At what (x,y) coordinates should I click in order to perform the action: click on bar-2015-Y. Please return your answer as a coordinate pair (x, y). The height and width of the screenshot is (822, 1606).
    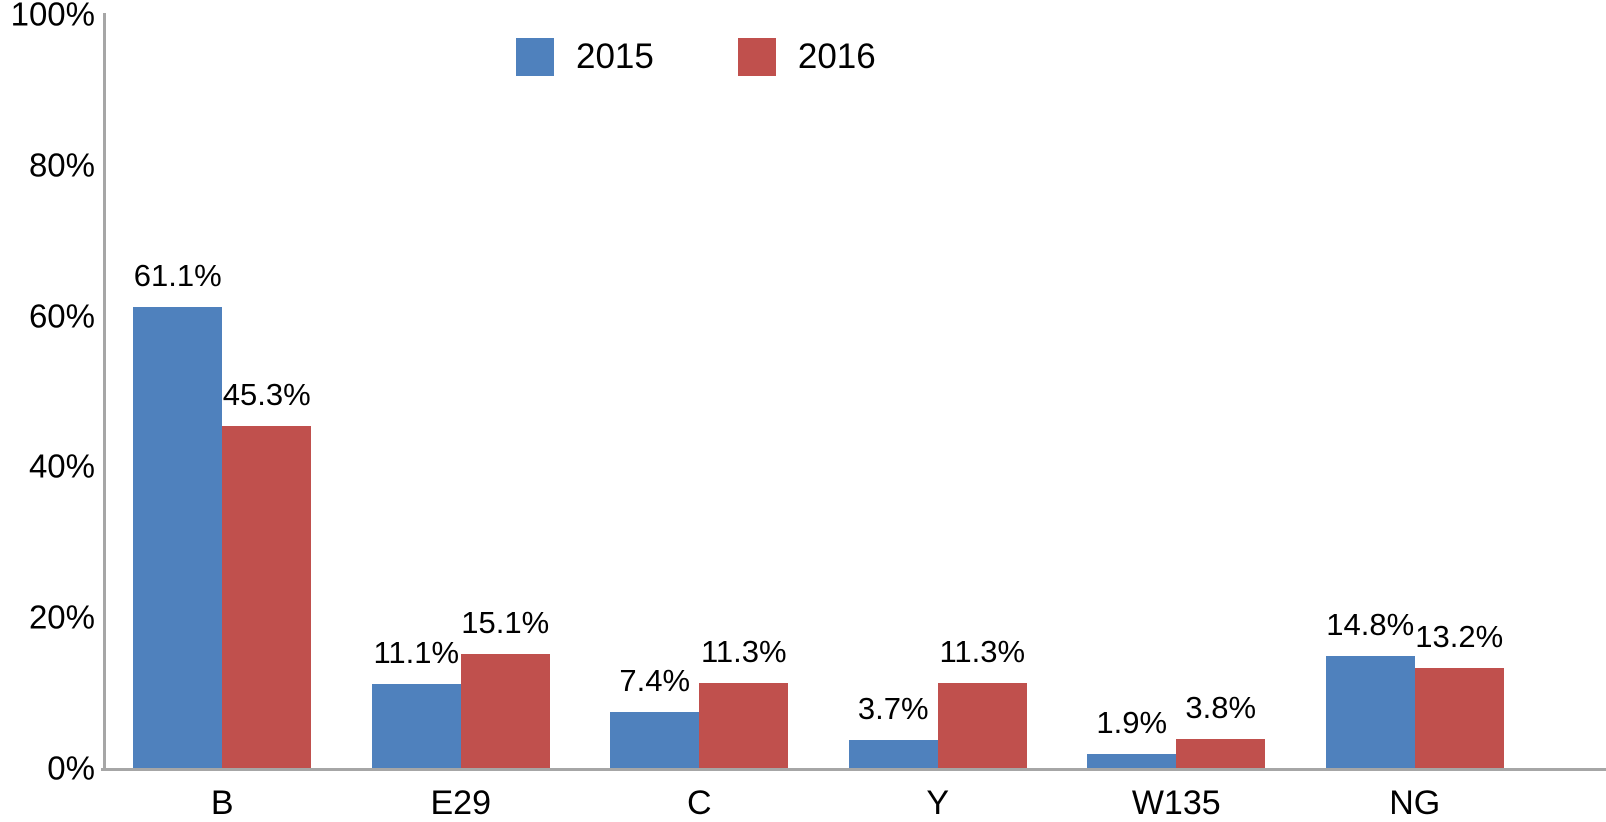
    Looking at the image, I should click on (893, 754).